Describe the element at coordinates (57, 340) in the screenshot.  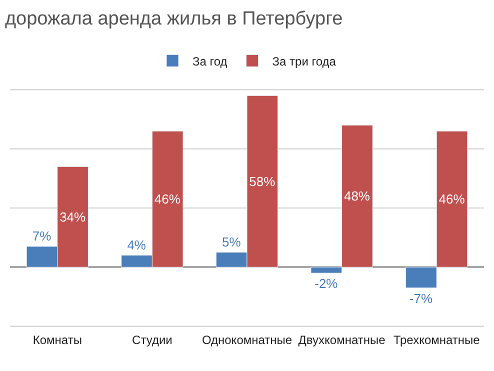
I see `x-tick-label: Комнаты` at that location.